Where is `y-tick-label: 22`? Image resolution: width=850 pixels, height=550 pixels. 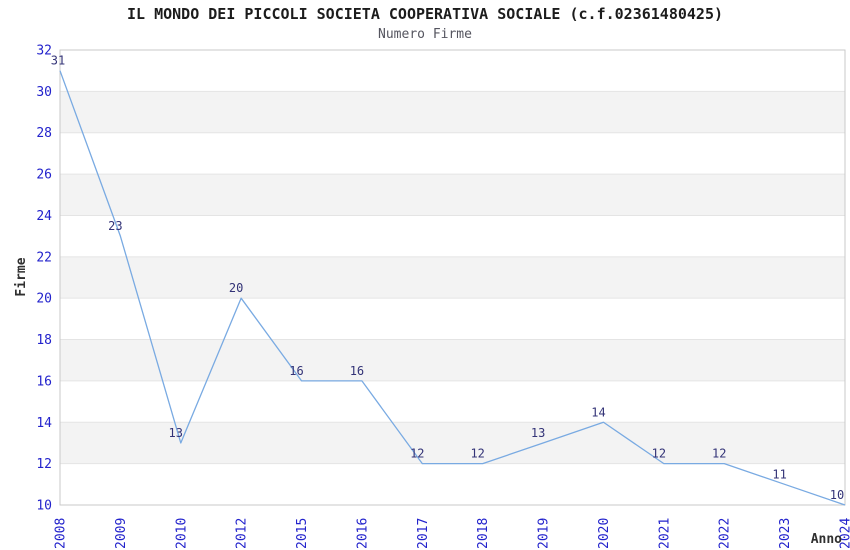
y-tick-label: 22 is located at coordinates (44, 257).